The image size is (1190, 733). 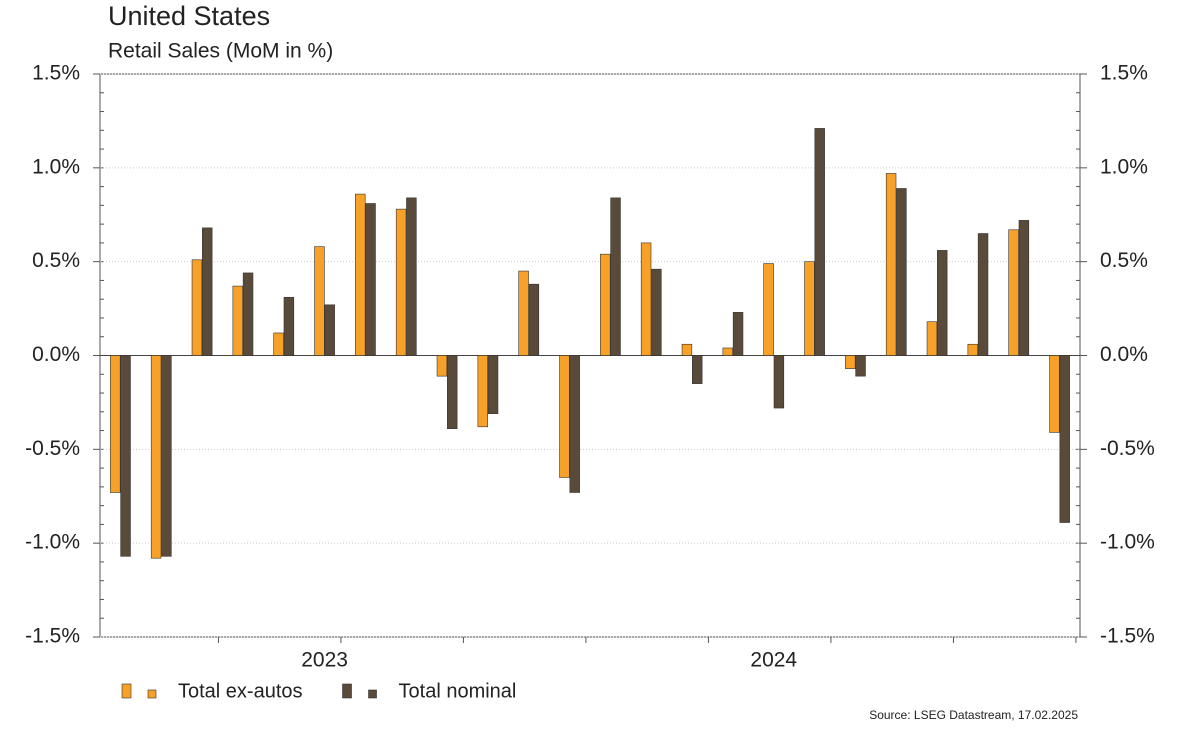 What do you see at coordinates (56, 354) in the screenshot?
I see `y-tick-label: 0.0%` at bounding box center [56, 354].